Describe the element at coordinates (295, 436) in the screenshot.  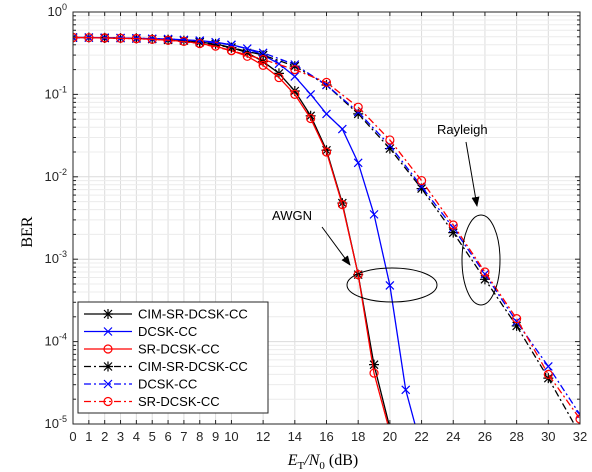
I see `x-tick-label: 14` at that location.